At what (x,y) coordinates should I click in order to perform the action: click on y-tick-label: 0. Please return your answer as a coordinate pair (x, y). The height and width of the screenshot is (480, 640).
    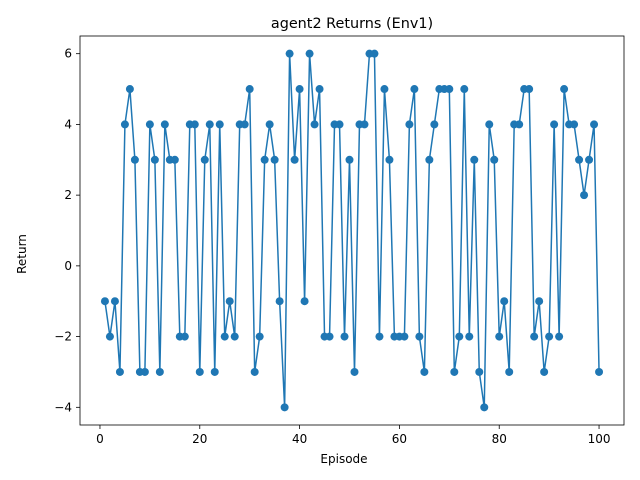
    Looking at the image, I should click on (68, 266).